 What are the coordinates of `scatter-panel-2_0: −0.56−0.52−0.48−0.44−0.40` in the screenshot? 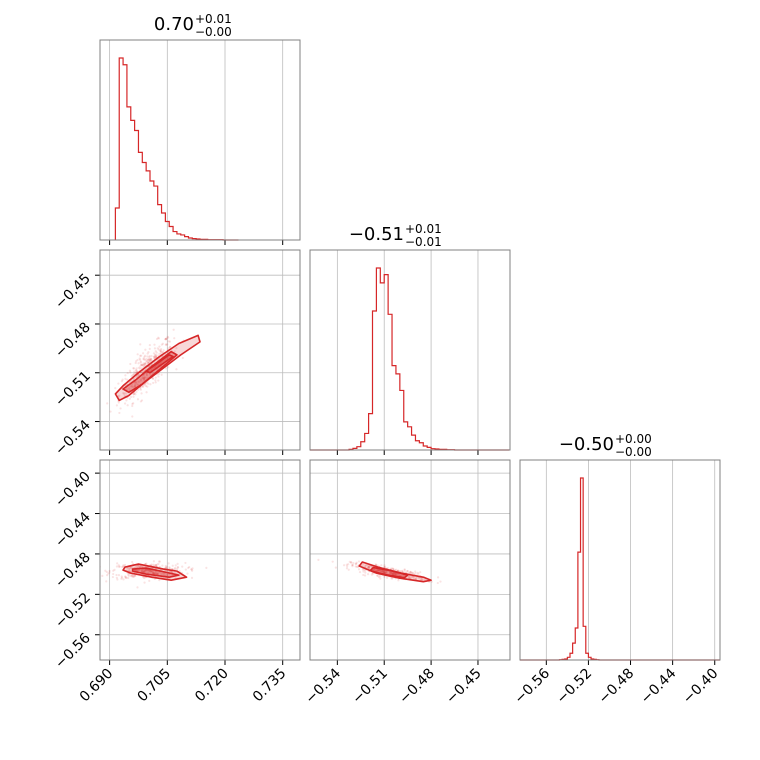 It's located at (176, 566).